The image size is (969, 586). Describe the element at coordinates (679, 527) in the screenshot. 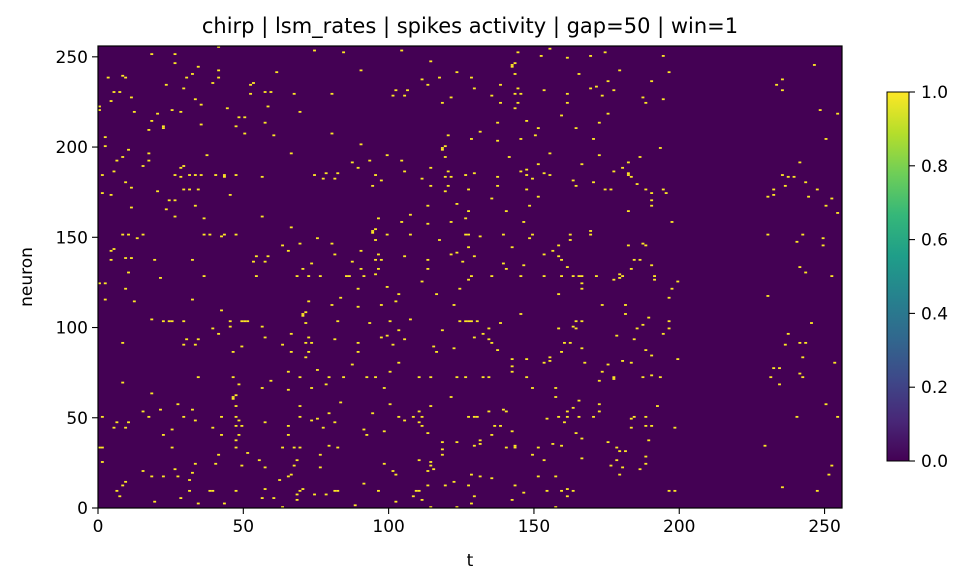

I see `x-tick-label: 200` at that location.